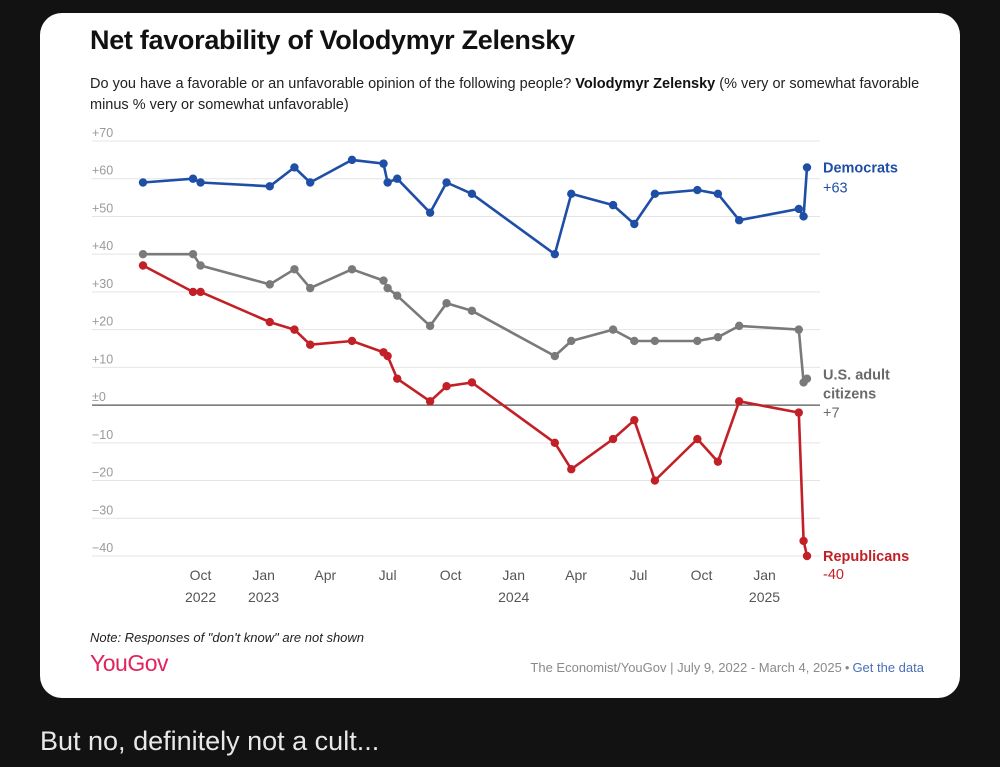  What do you see at coordinates (102, 284) in the screenshot?
I see `y-tick-label: +30` at bounding box center [102, 284].